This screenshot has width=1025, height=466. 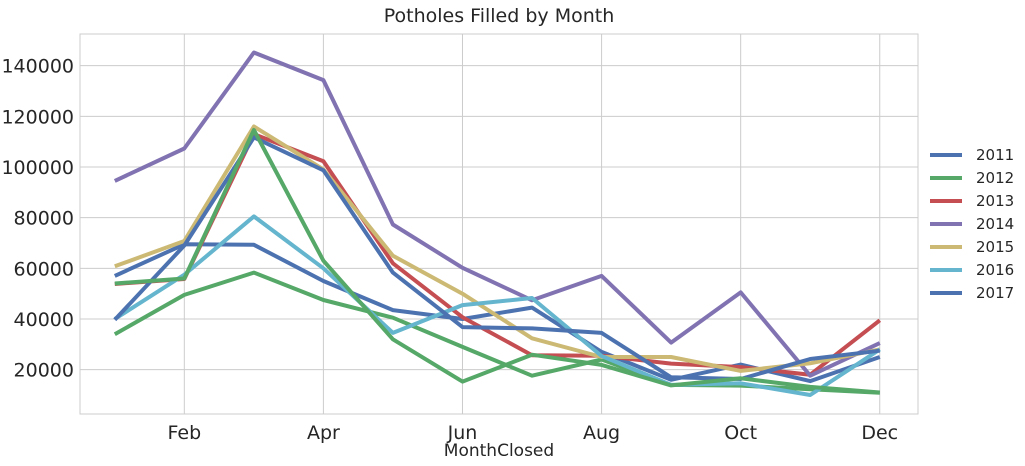 What do you see at coordinates (37, 67) in the screenshot?
I see `y-tick-label: 140000` at bounding box center [37, 67].